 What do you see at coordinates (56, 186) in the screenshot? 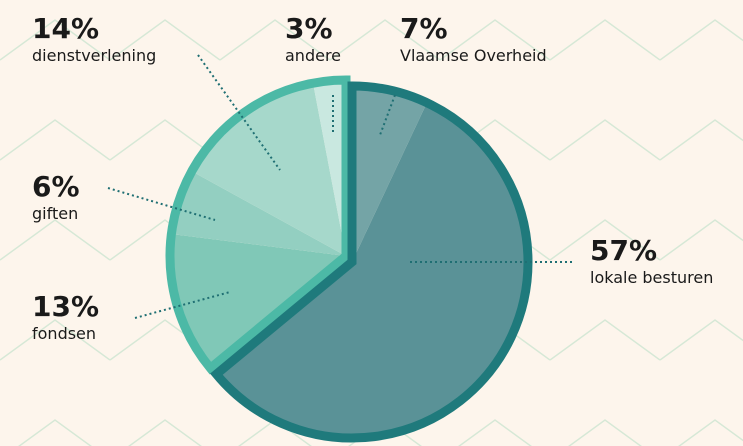
I see `data-label: 6%` at bounding box center [56, 186].